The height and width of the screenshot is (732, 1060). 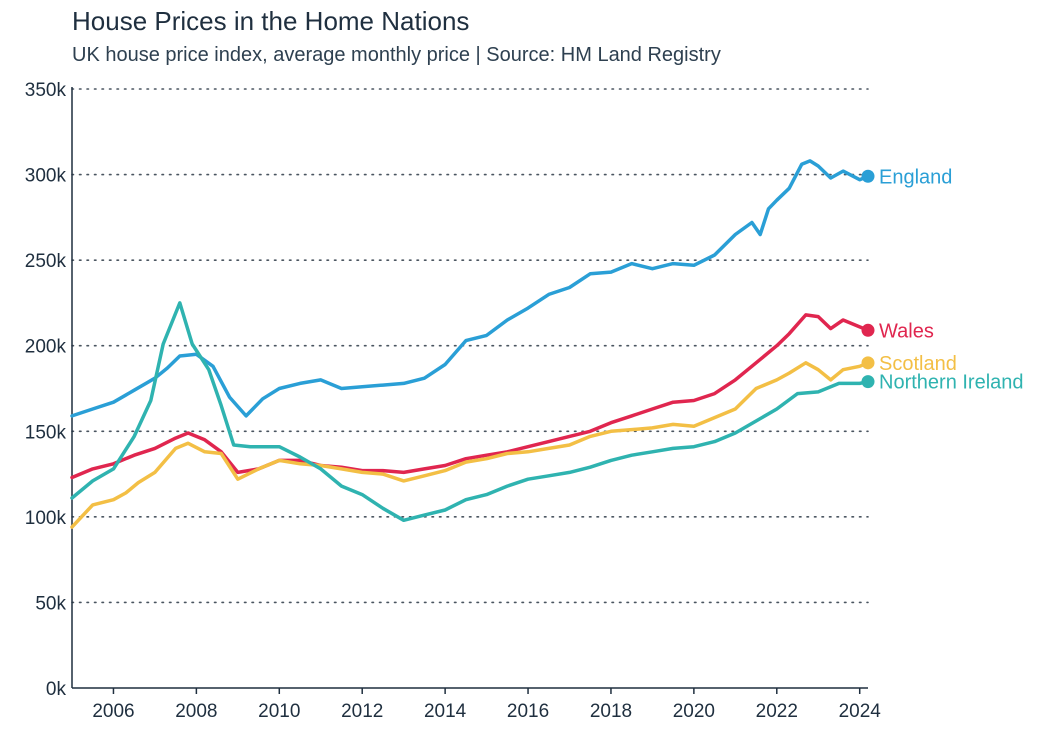 What do you see at coordinates (445, 711) in the screenshot?
I see `x-tick-label: 2014` at bounding box center [445, 711].